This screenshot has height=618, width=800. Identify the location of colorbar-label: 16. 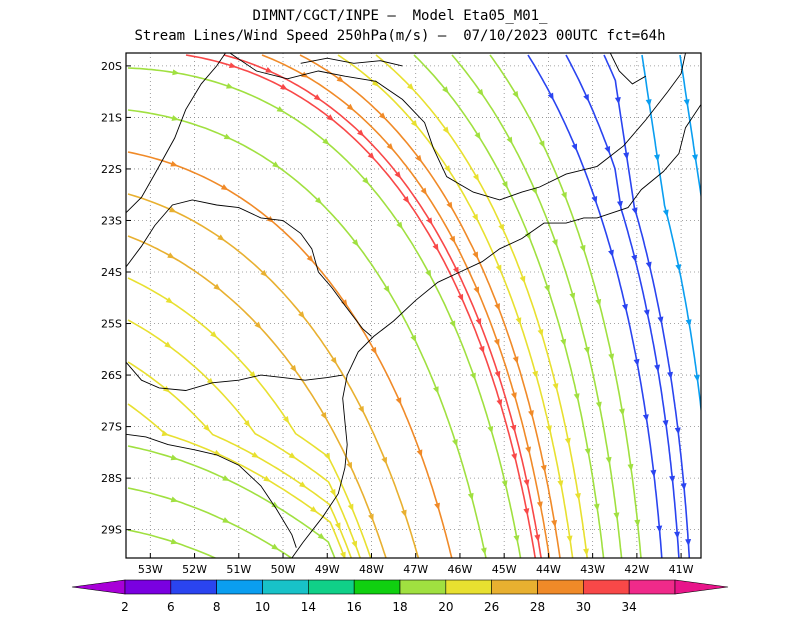
(354, 607).